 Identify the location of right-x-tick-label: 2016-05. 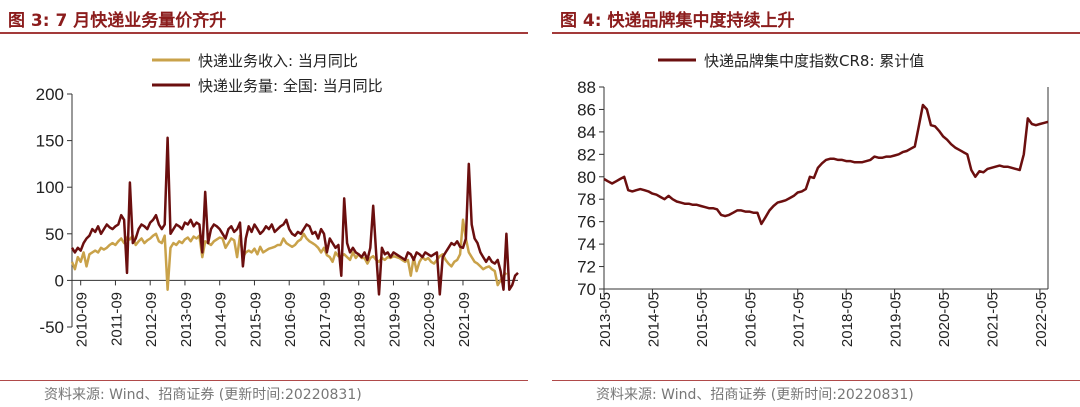
(750, 319).